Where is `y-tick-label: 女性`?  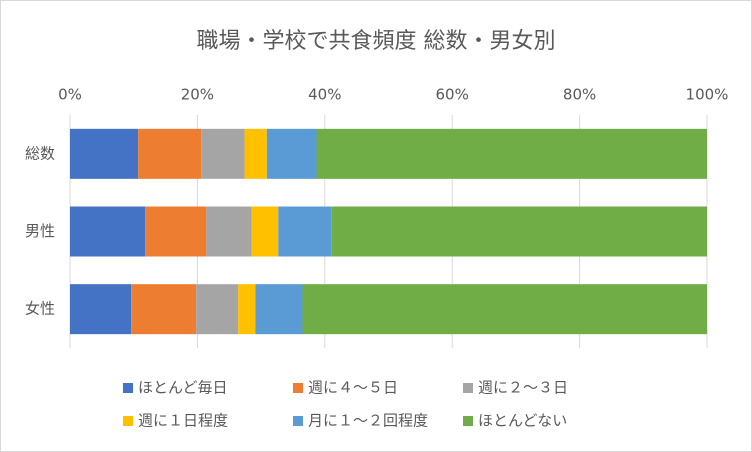
y-tick-label: 女性 is located at coordinates (40, 309).